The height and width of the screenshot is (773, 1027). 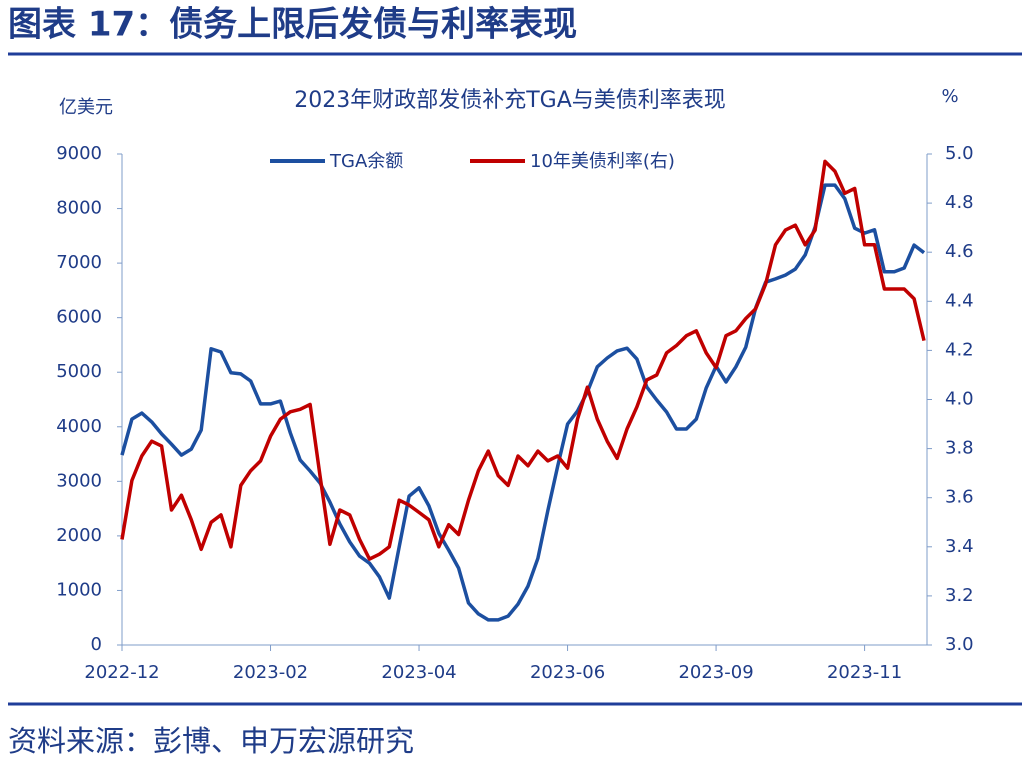 What do you see at coordinates (418, 672) in the screenshot?
I see `x-tick-label: 2023-04` at bounding box center [418, 672].